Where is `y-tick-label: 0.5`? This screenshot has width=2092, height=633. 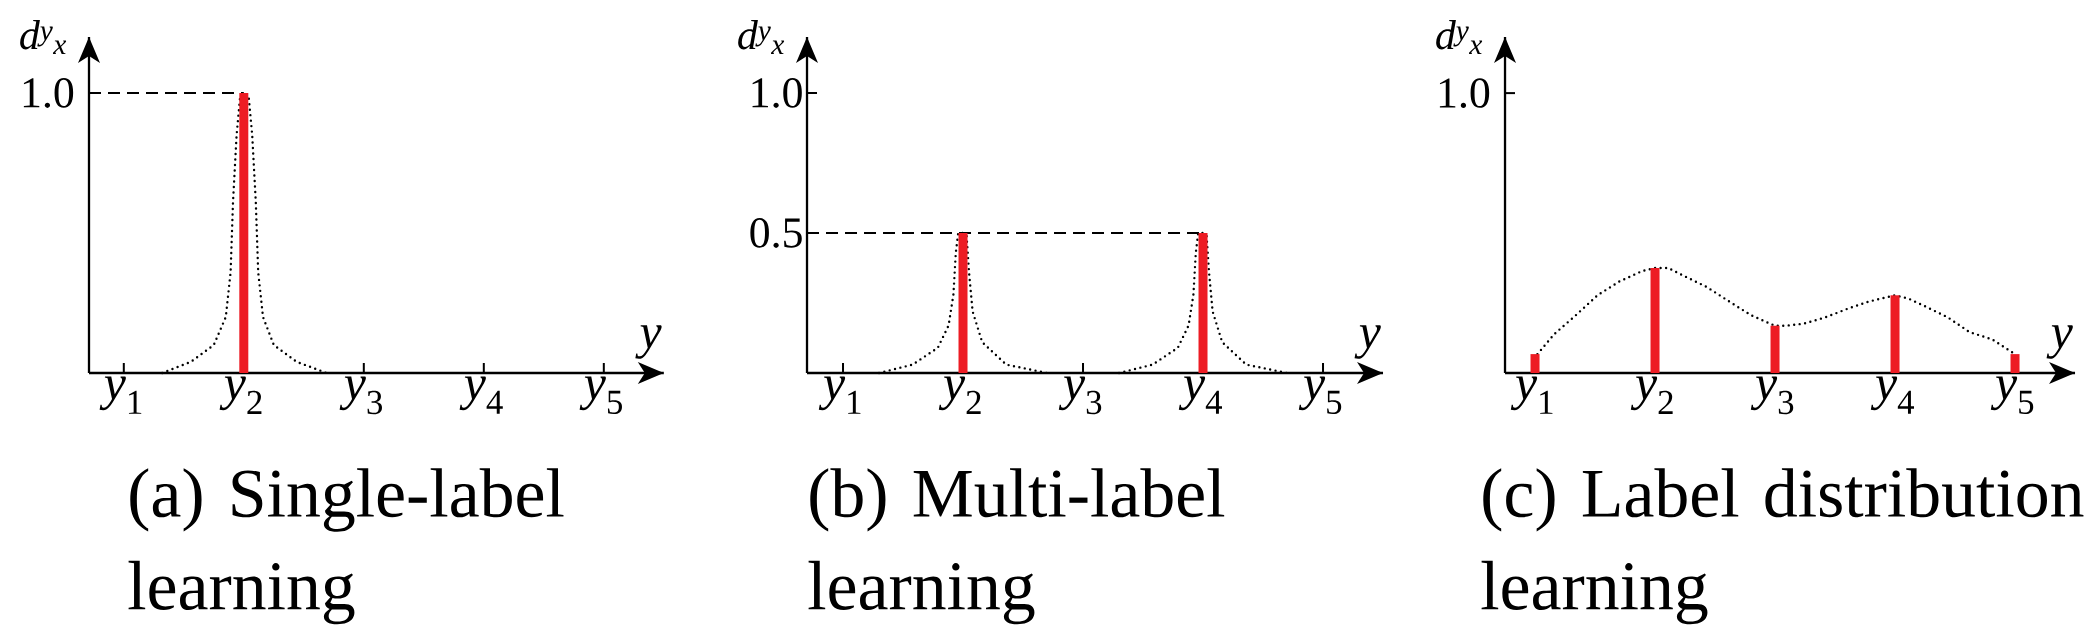
y-tick-label: 0.5 is located at coordinates (776, 233).